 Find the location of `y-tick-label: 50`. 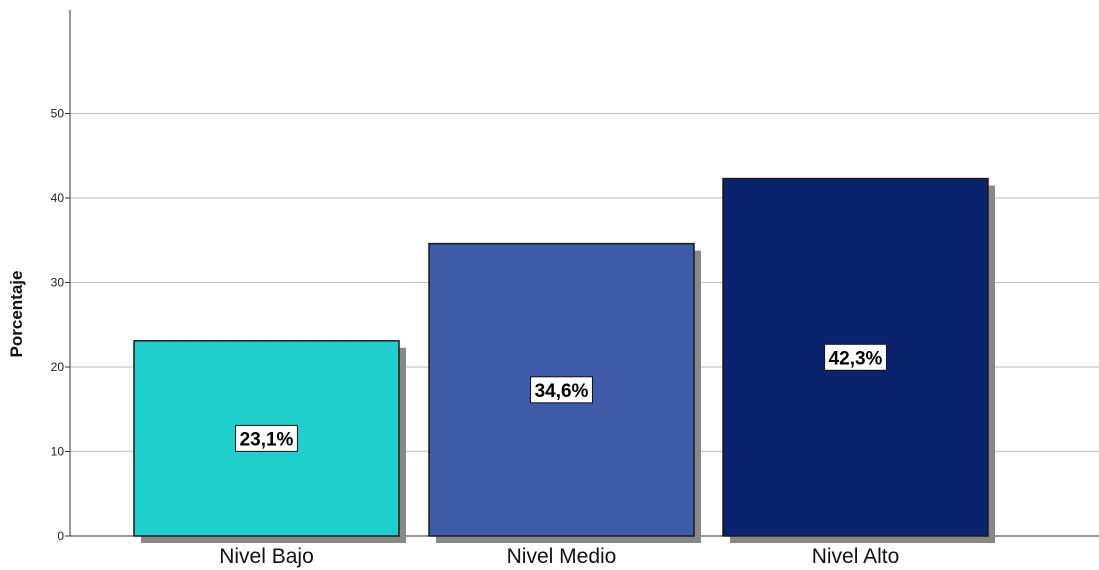

y-tick-label: 50 is located at coordinates (58, 114).